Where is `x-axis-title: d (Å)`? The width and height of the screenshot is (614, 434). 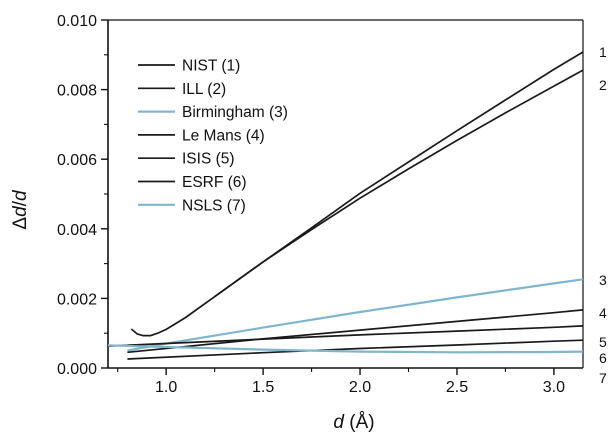 x-axis-title: d (Å) is located at coordinates (353, 422).